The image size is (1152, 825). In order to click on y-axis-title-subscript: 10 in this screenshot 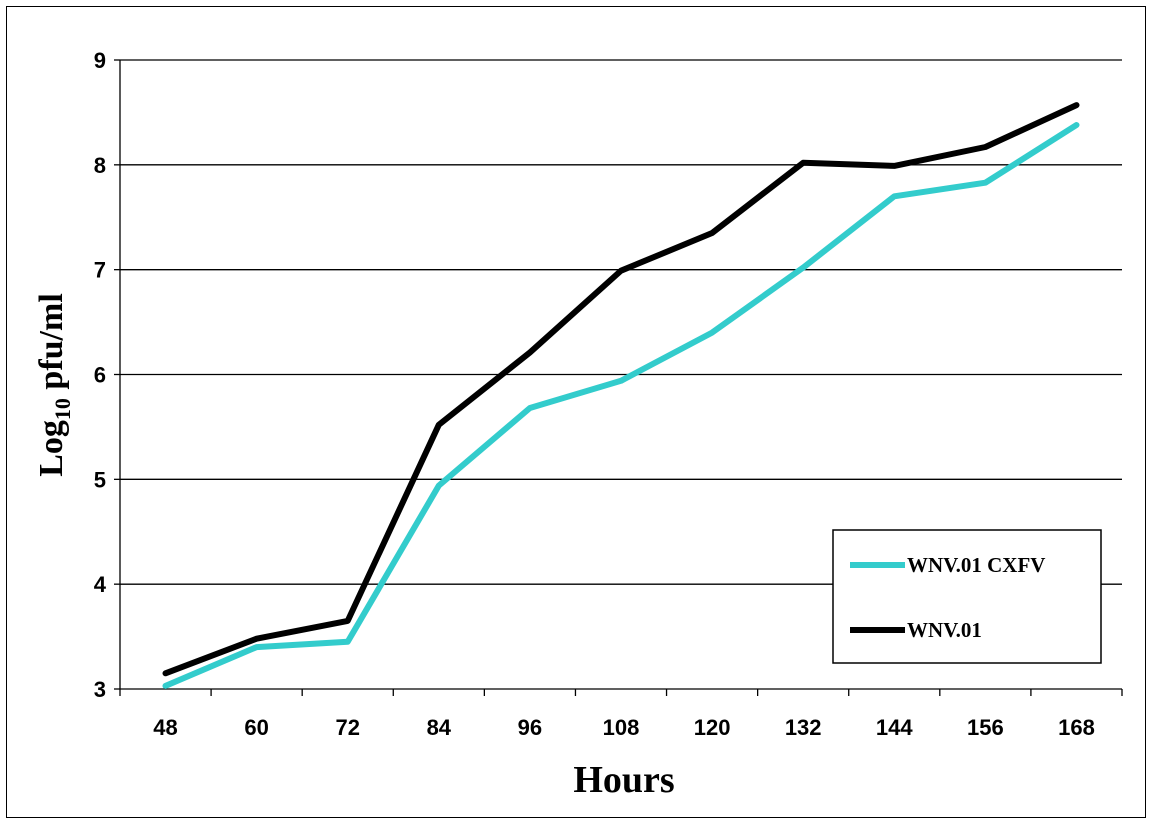, I will do `click(62, 409)`.